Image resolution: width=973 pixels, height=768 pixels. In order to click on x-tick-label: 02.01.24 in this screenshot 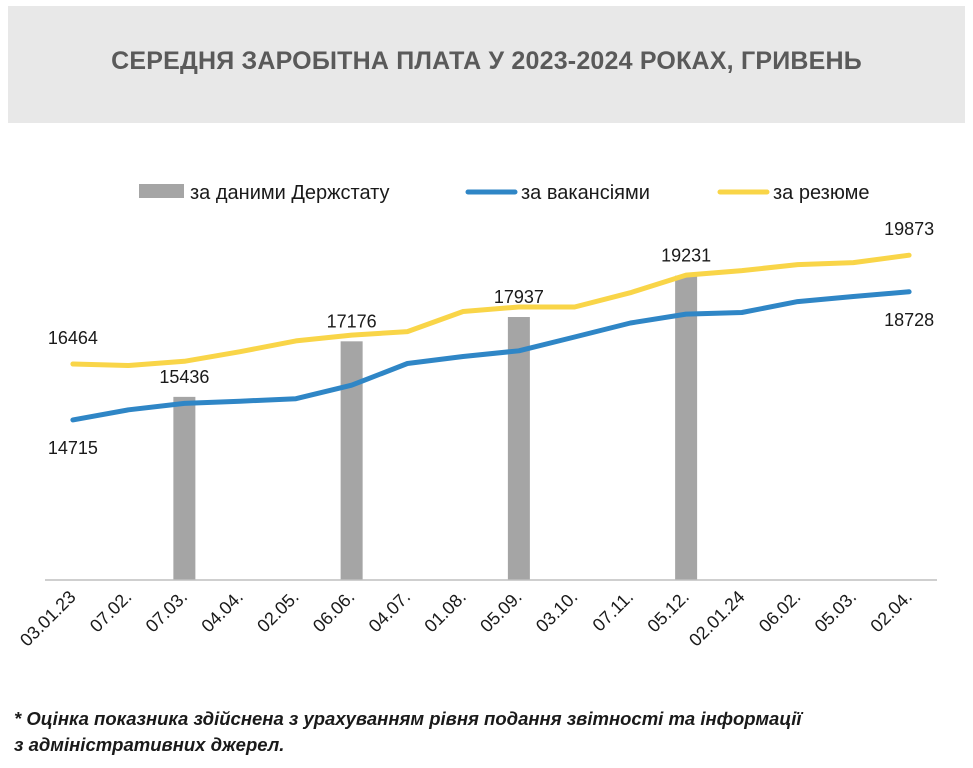, I will do `click(717, 619)`.